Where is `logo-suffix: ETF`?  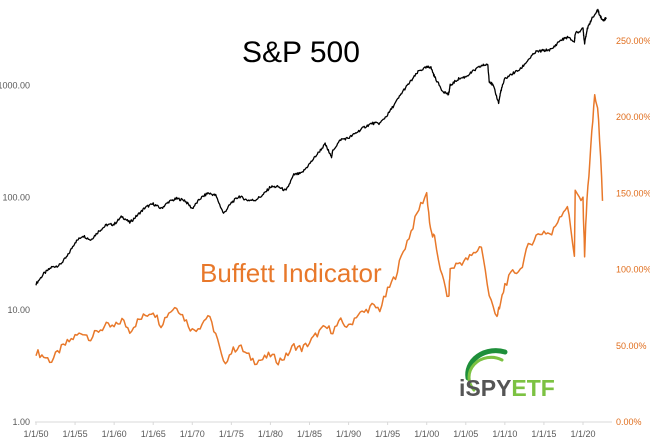
logo-suffix: ETF is located at coordinates (532, 388).